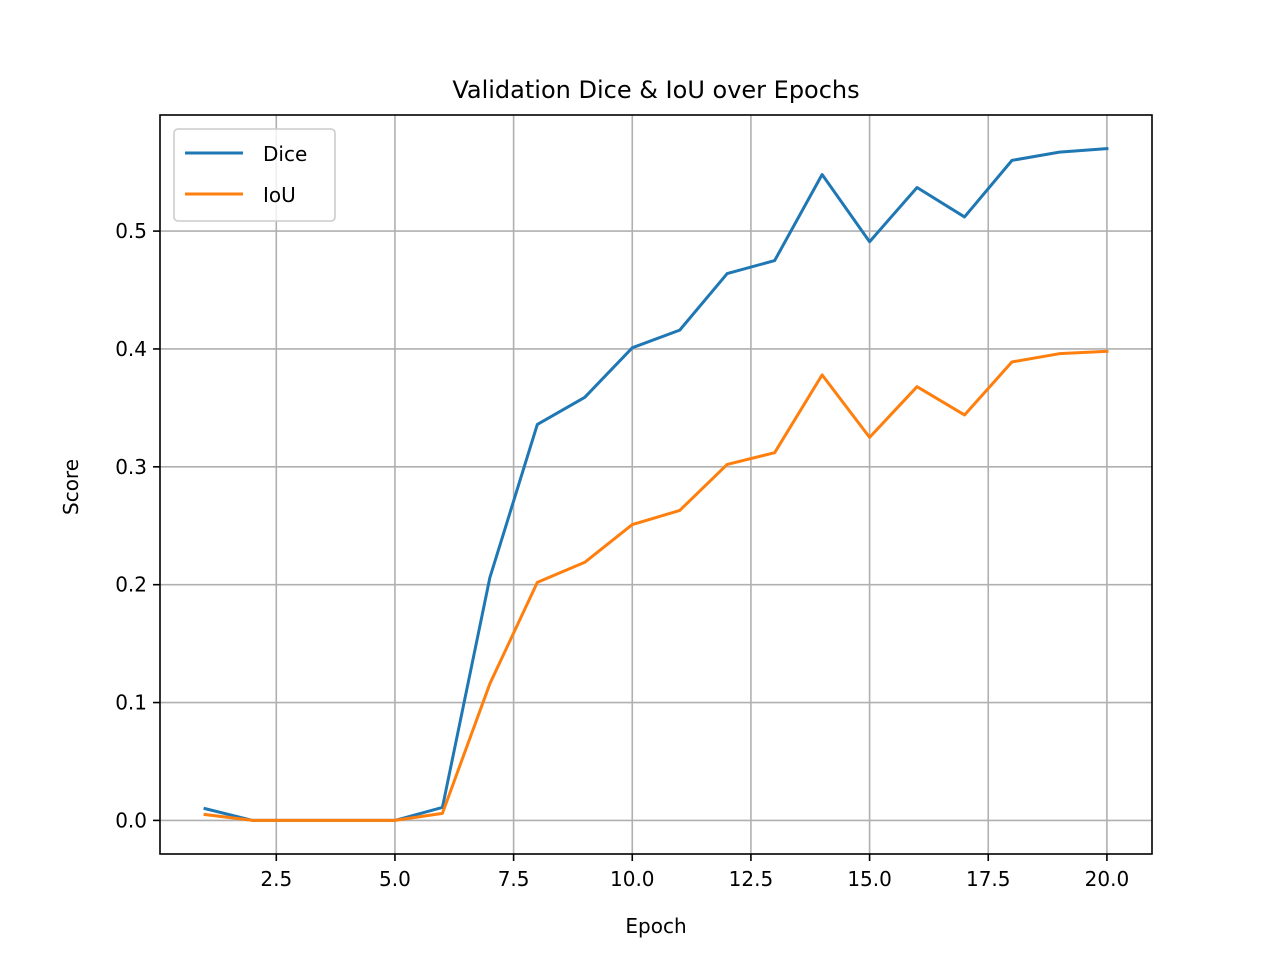  What do you see at coordinates (655, 926) in the screenshot?
I see `x-axis-label: Epoch` at bounding box center [655, 926].